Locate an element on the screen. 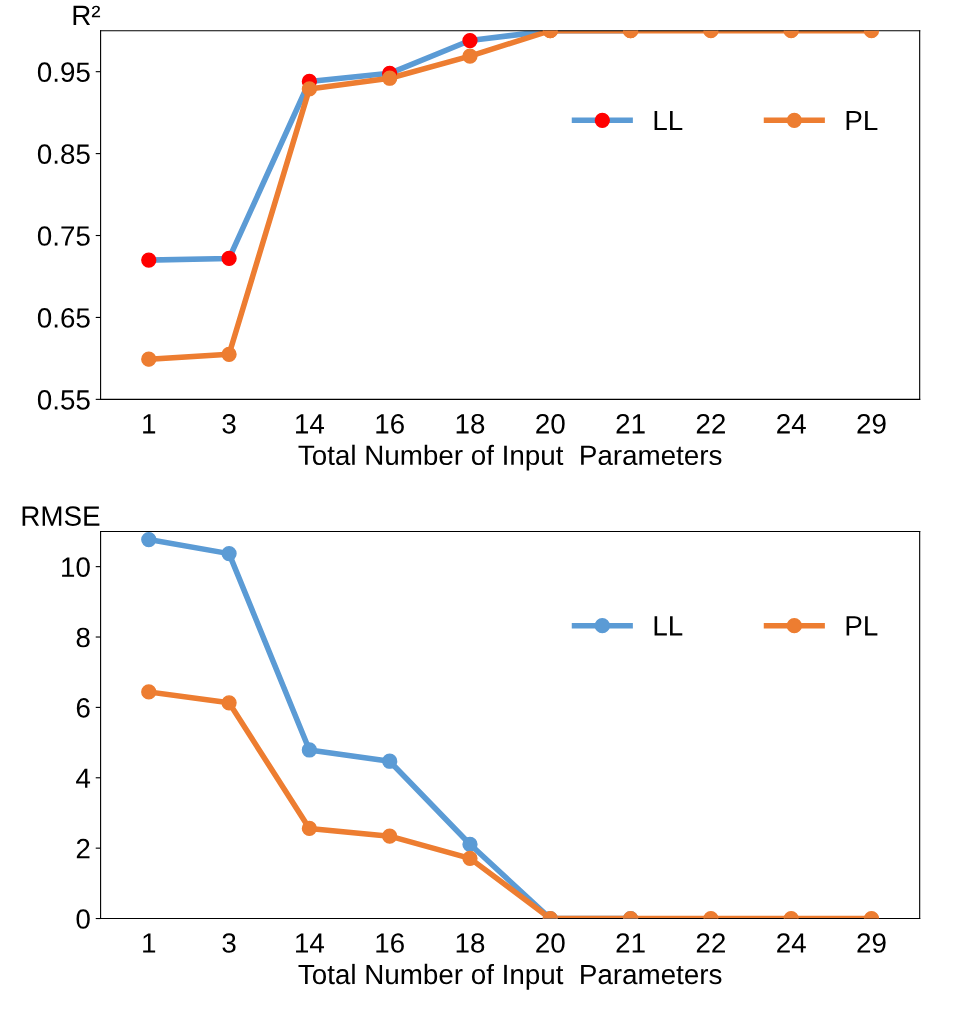  y-tick-label: 8 is located at coordinates (83, 637).